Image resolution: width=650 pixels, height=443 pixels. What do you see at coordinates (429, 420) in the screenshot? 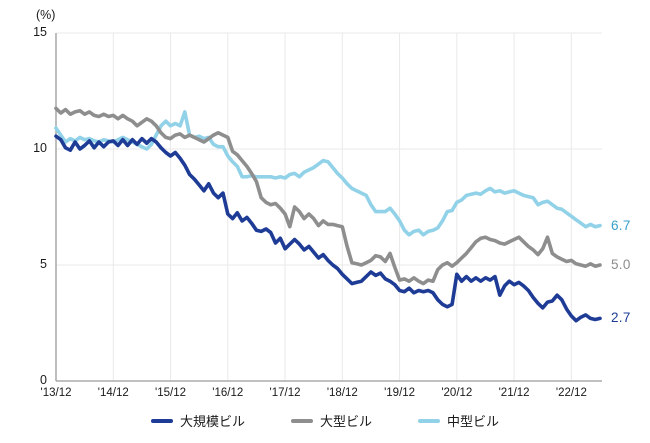
I see `legend-swatch-medium` at bounding box center [429, 420].